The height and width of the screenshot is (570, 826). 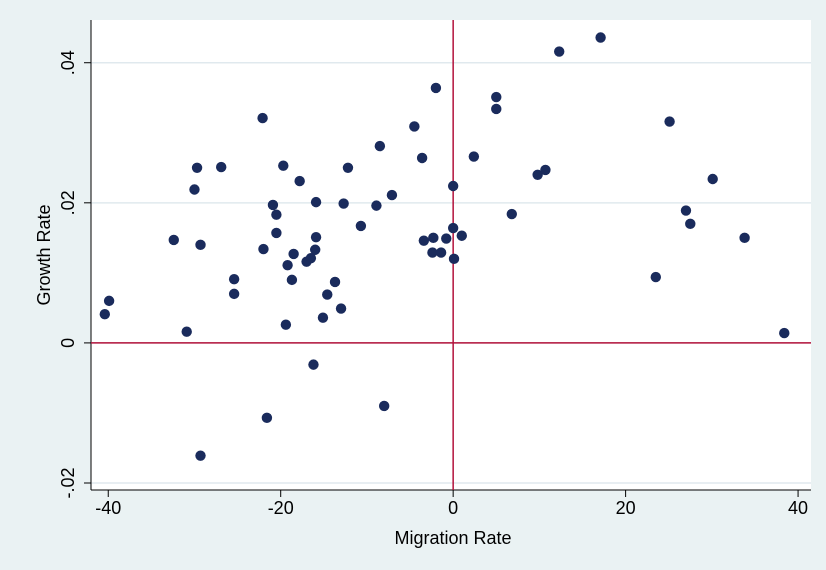 I want to click on y-axis-label: Growth Rate, so click(x=44, y=254).